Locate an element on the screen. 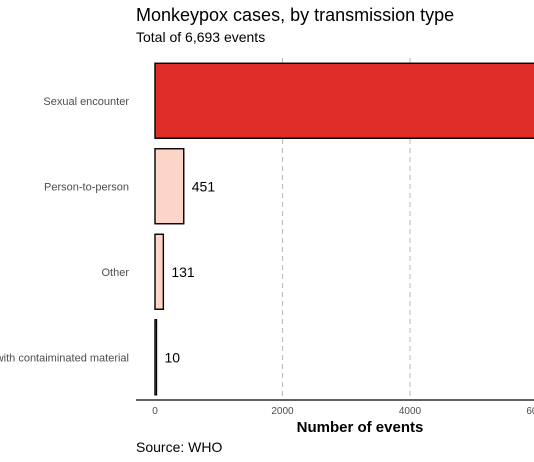 This screenshot has height=462, width=534. source-caption: Source: WHO is located at coordinates (179, 447).